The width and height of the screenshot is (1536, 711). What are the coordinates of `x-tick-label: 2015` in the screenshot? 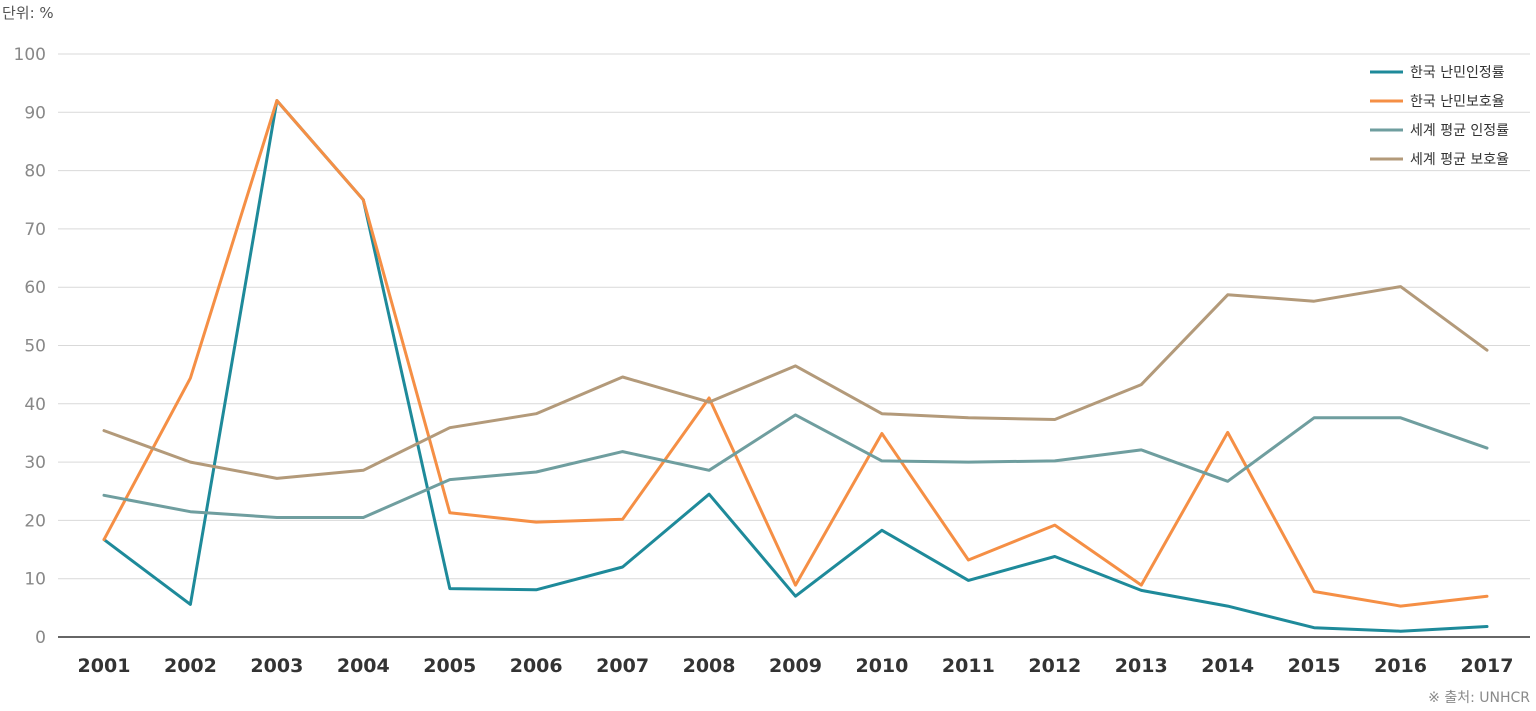 It's located at (1314, 666).